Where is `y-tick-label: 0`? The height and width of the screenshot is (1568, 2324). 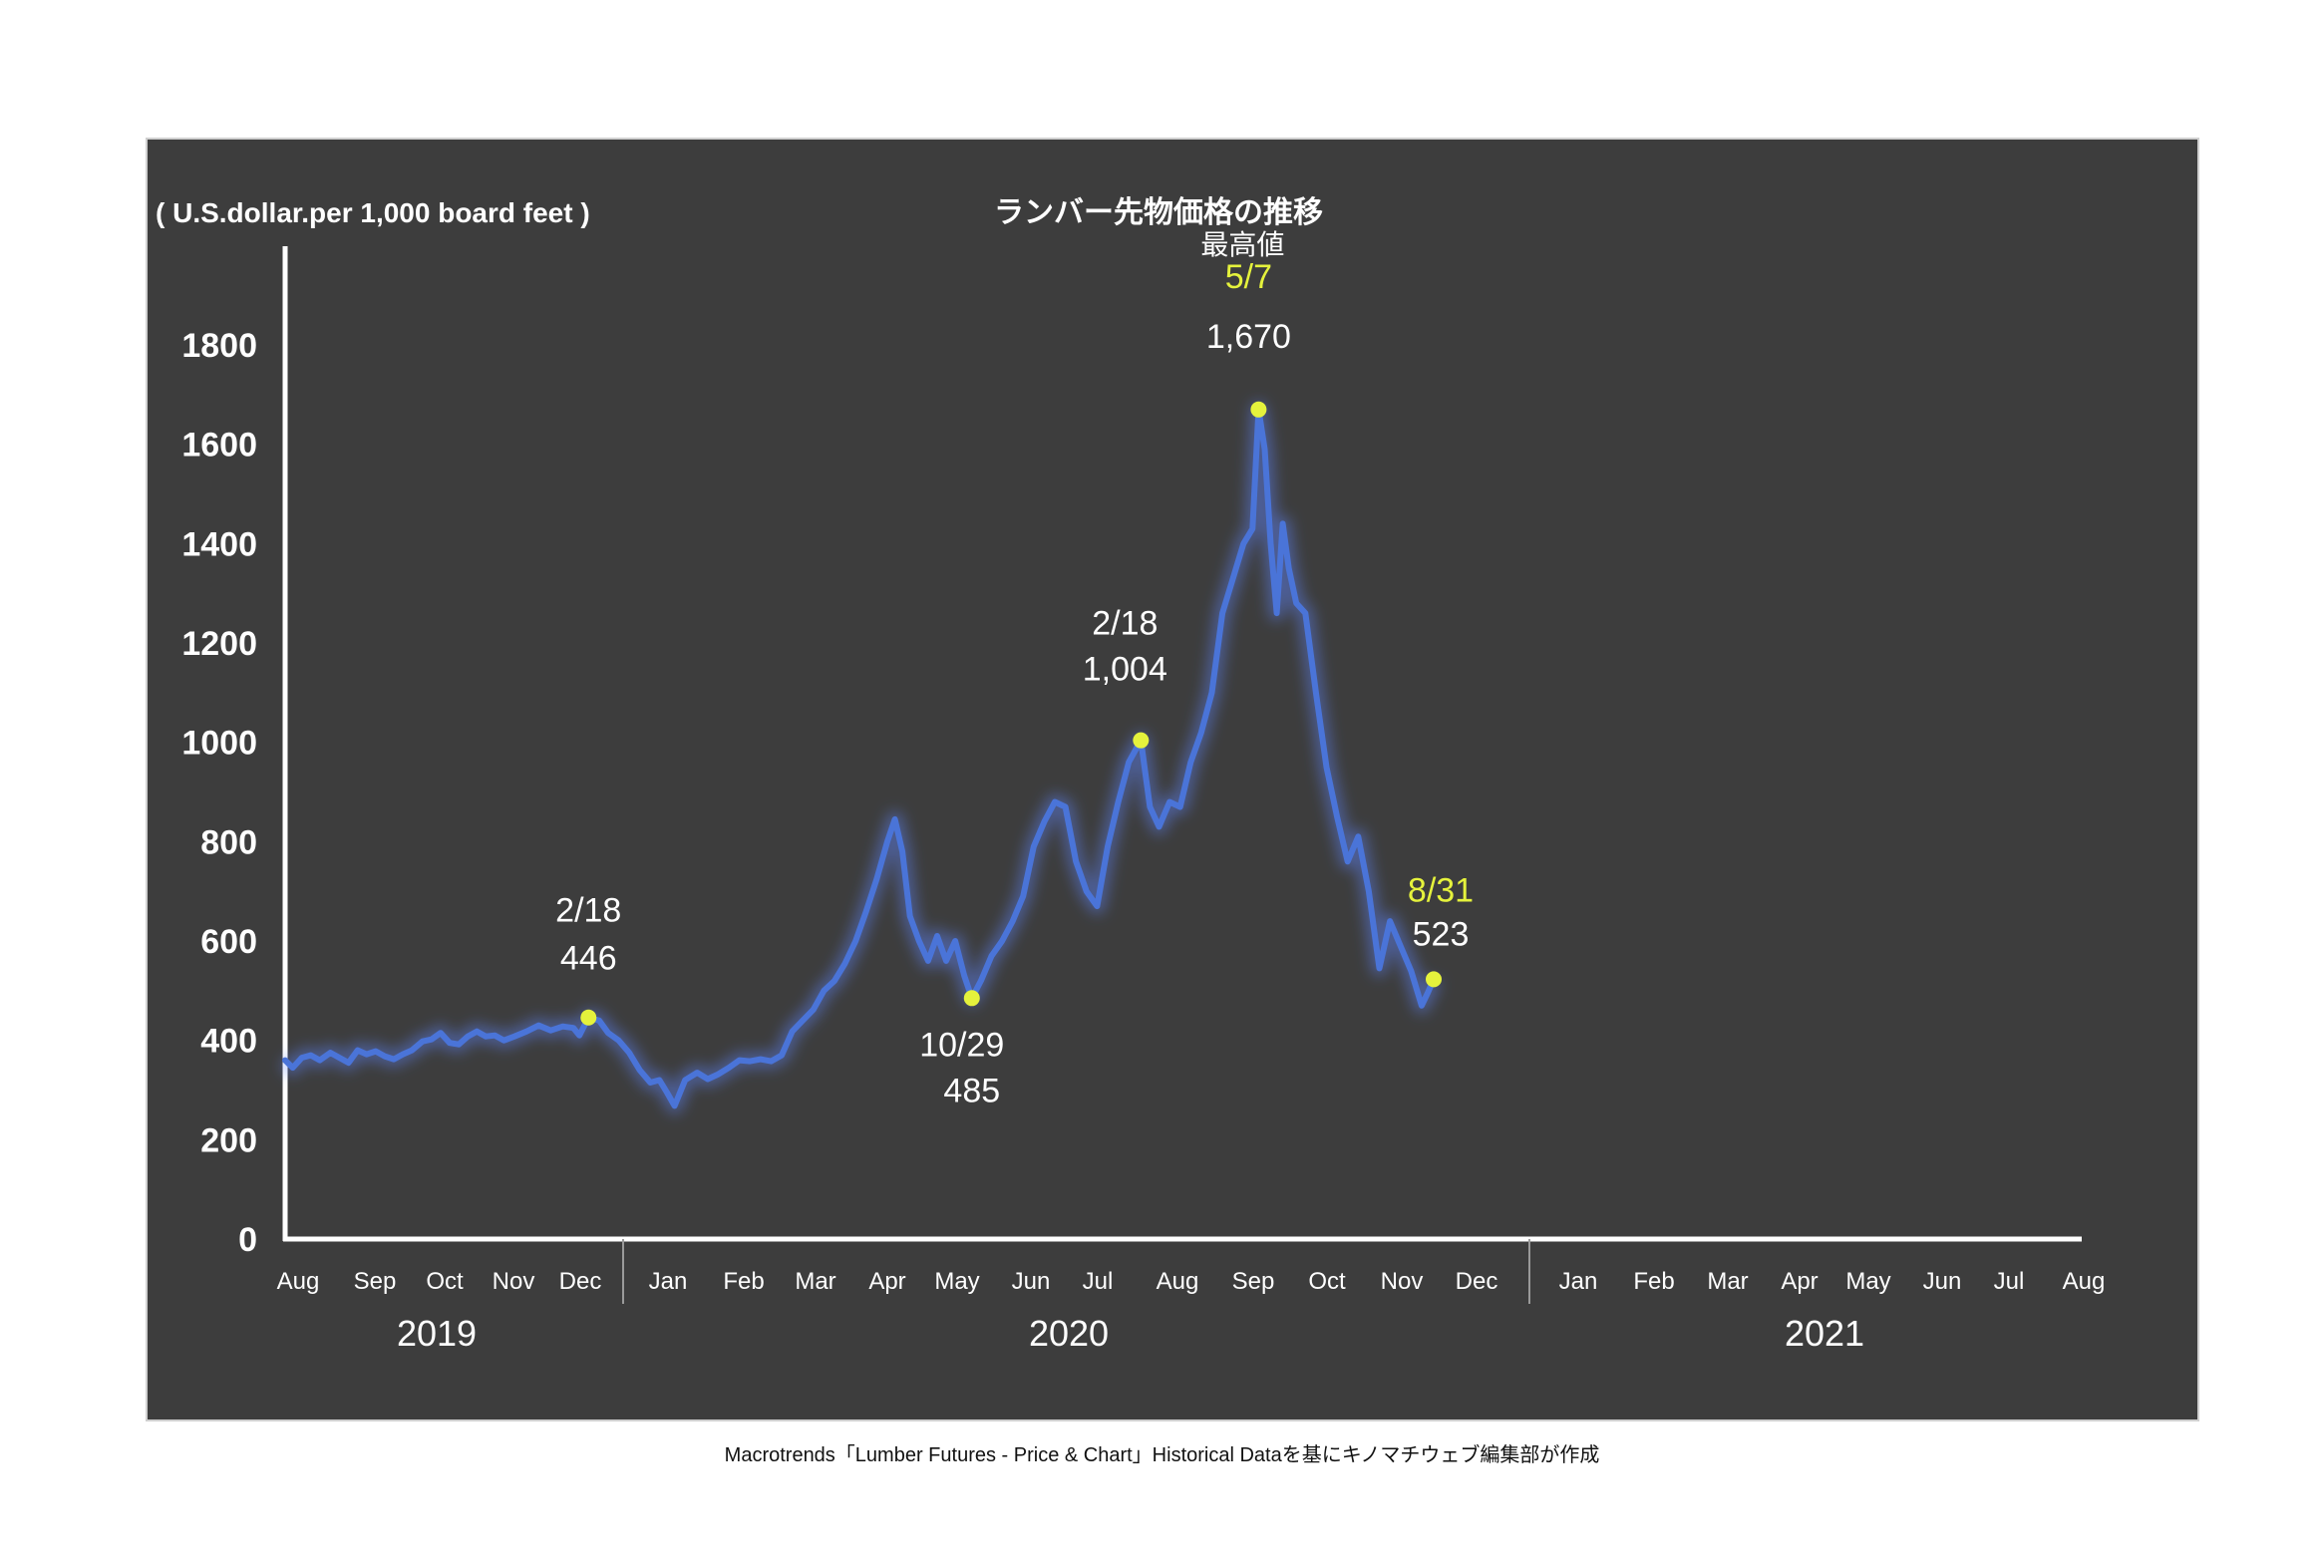 y-tick-label: 0 is located at coordinates (247, 1240).